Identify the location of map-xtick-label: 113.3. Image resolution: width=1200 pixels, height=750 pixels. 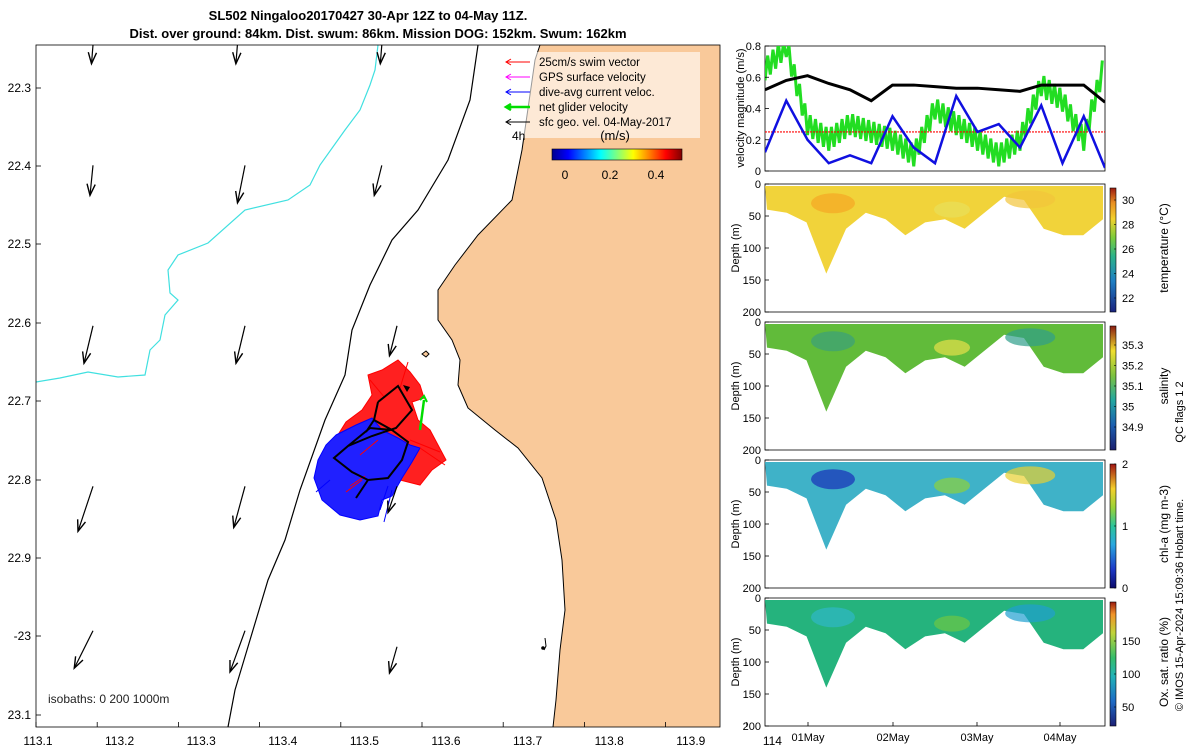
(201, 741).